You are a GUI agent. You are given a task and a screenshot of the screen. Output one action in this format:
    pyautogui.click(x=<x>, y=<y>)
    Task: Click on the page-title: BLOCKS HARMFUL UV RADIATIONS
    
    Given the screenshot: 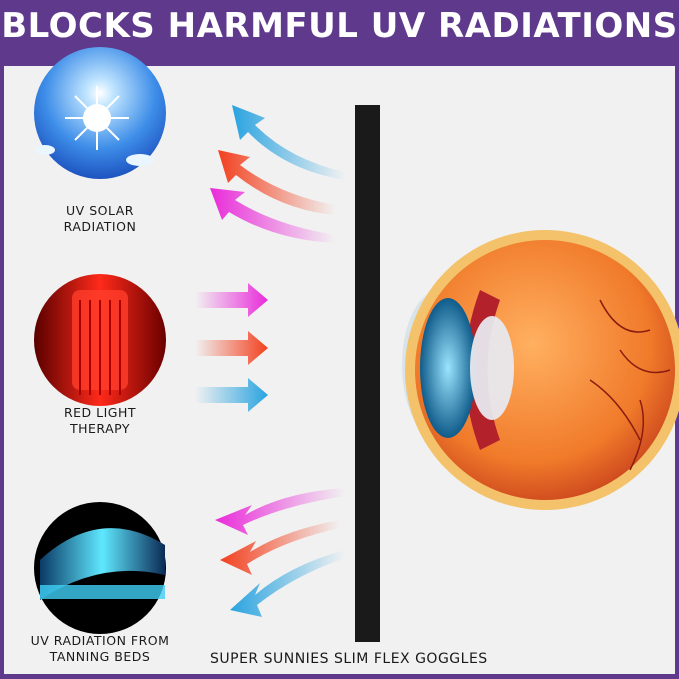 What is the action you would take?
    pyautogui.click(x=339, y=26)
    